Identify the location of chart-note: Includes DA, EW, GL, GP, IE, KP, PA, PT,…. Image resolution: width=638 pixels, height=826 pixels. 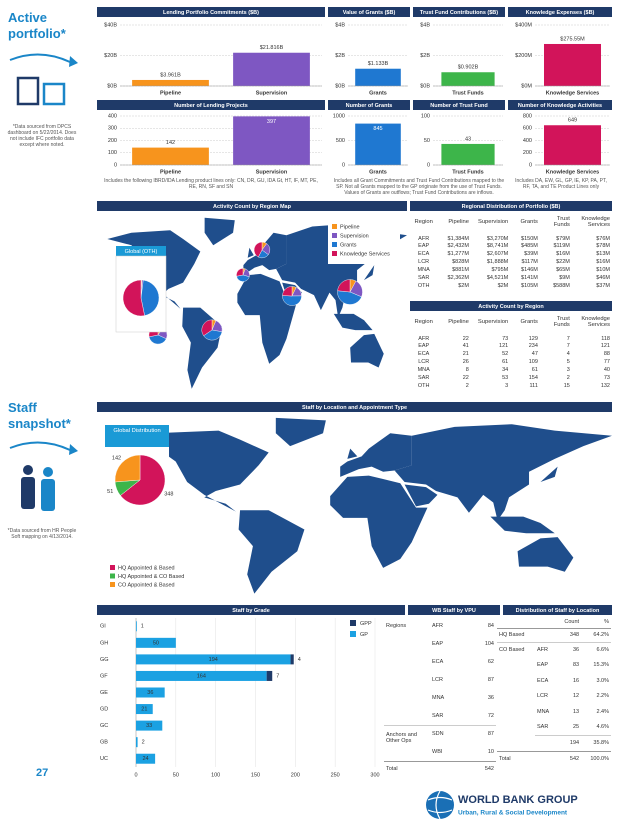
(561, 184).